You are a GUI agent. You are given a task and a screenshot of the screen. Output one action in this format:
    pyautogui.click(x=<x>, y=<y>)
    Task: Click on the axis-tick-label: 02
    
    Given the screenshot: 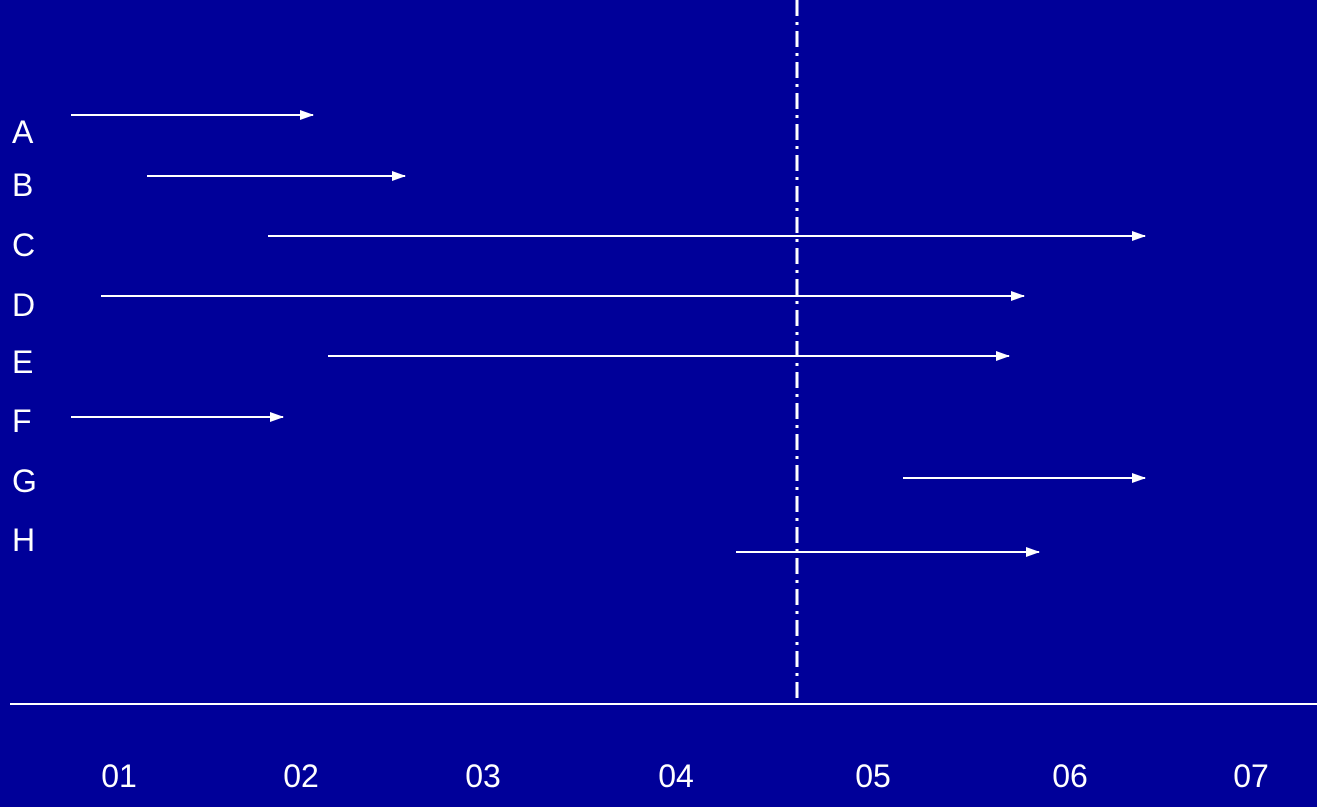 What is the action you would take?
    pyautogui.click(x=301, y=776)
    